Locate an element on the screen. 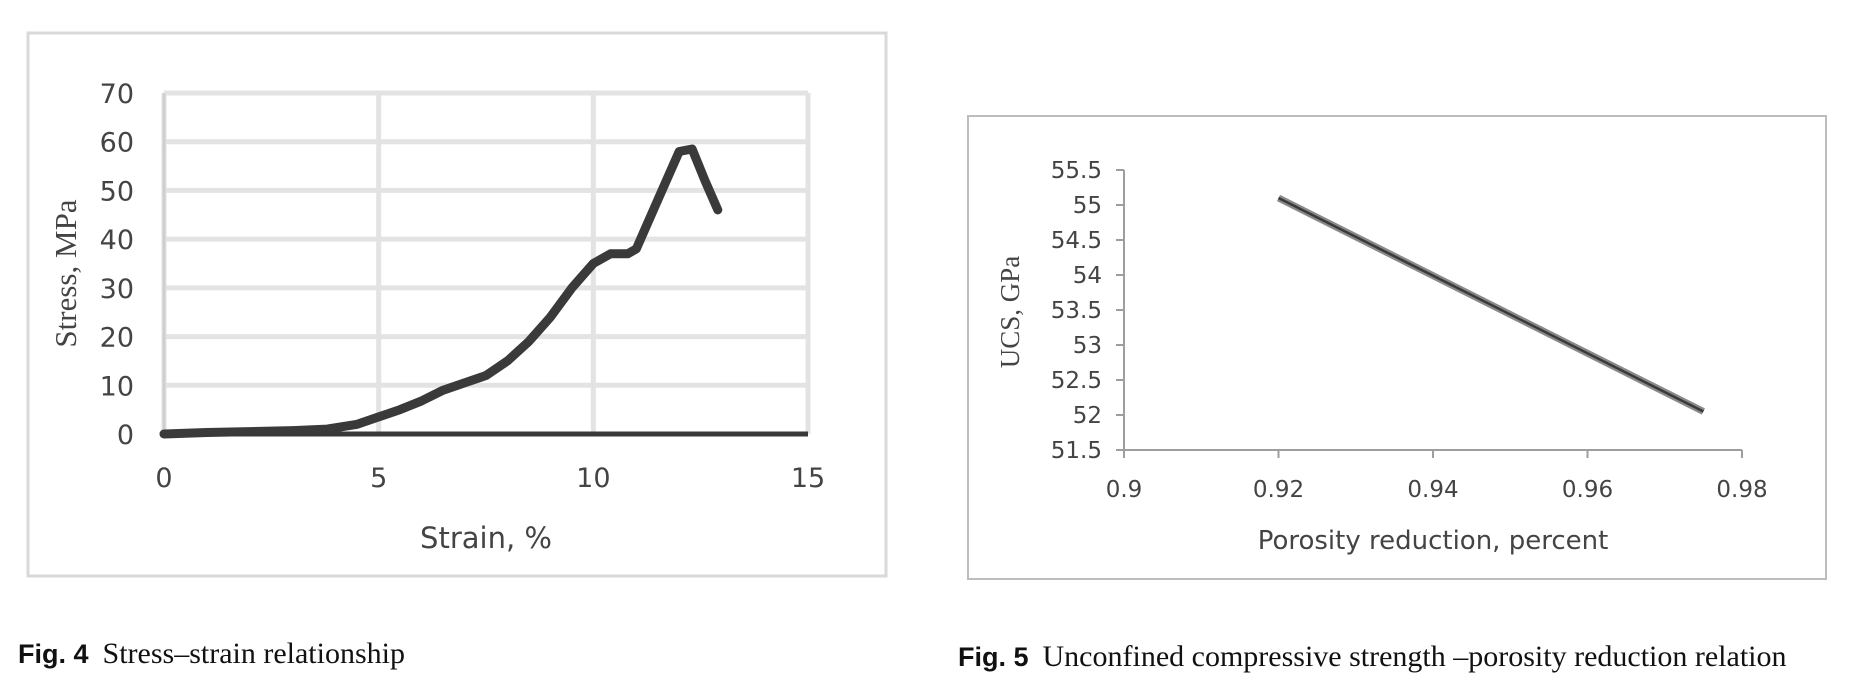 The height and width of the screenshot is (694, 1876). figure-4-caption: Fig. 4 Stress–strain relationship is located at coordinates (211, 654).